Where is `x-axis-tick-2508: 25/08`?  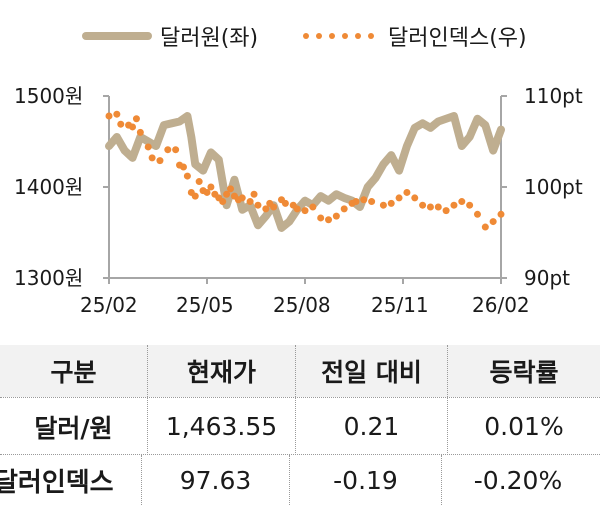
x-axis-tick-2508: 25/08 is located at coordinates (302, 305).